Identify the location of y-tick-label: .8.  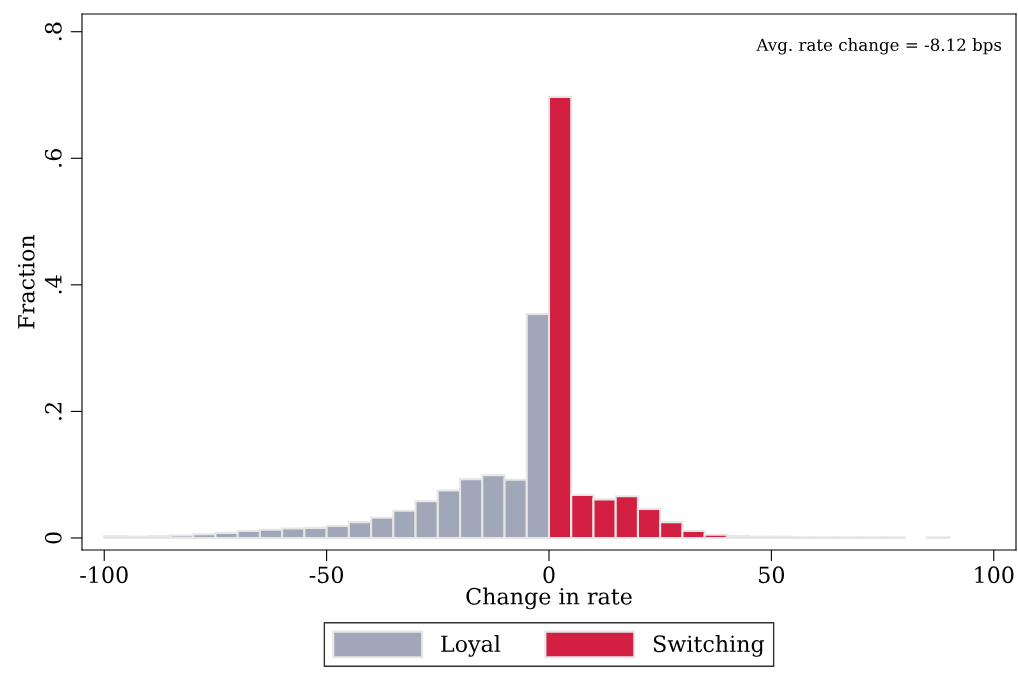
(53, 31).